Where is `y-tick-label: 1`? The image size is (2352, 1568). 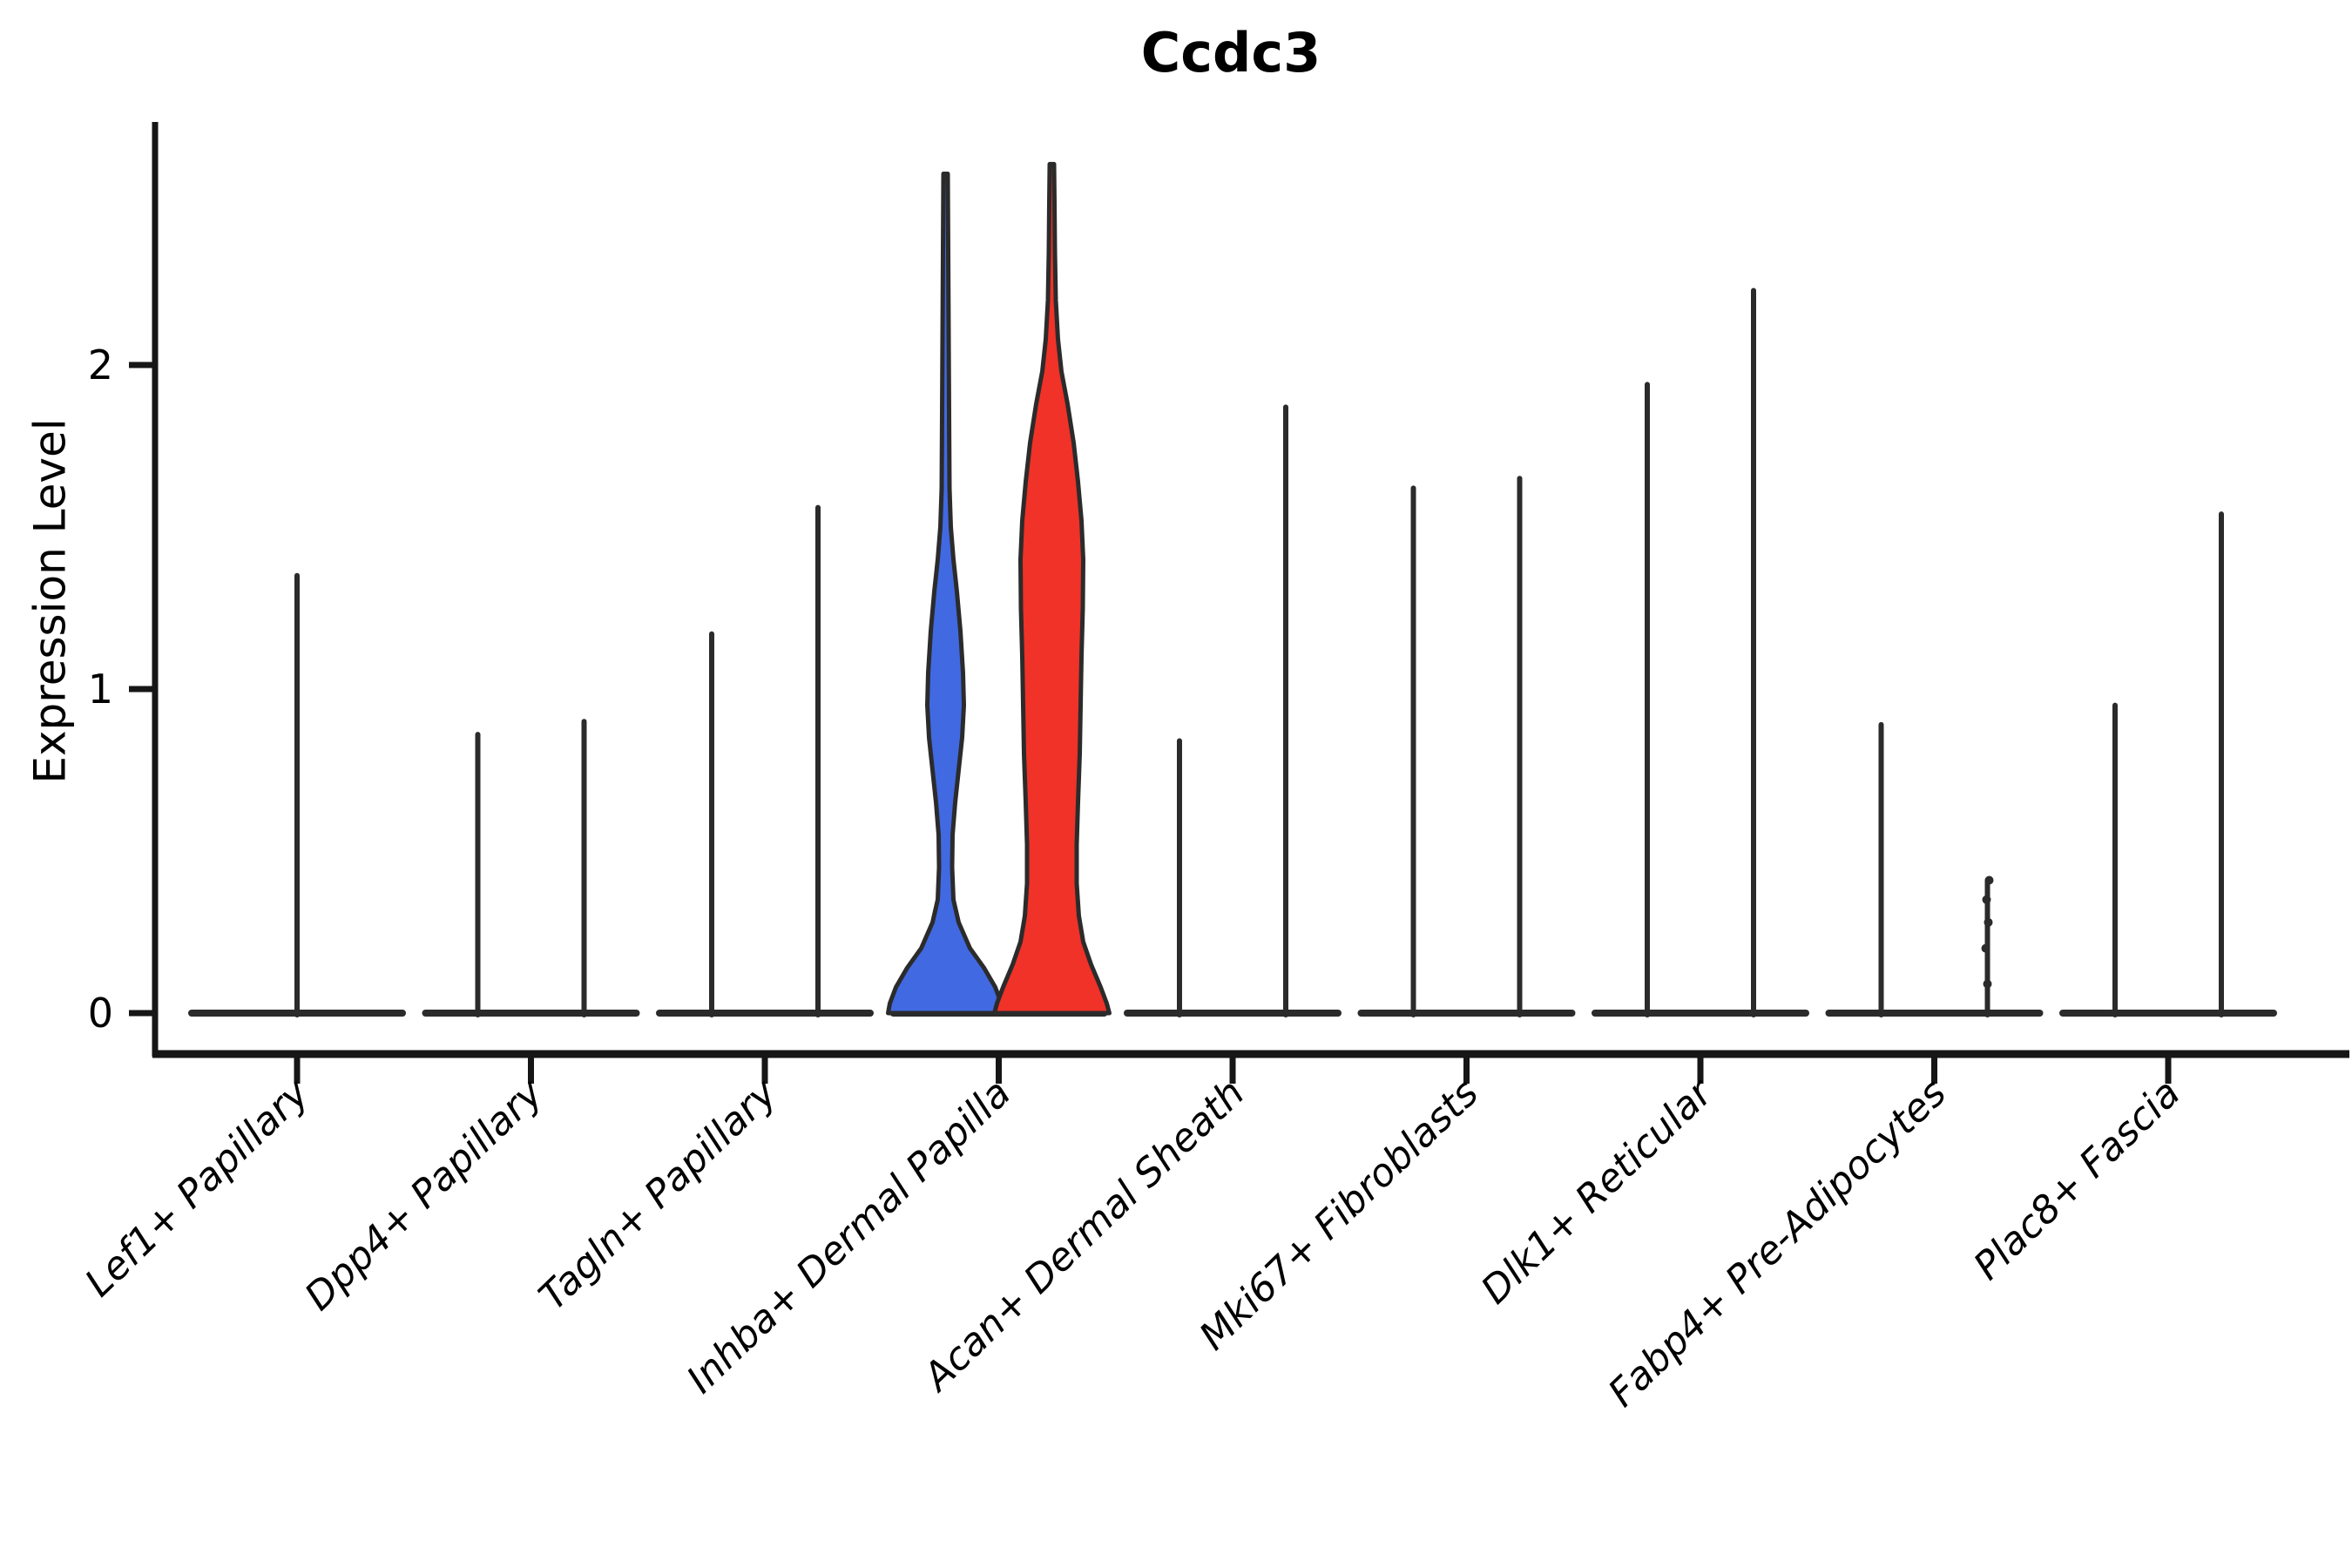 y-tick-label: 1 is located at coordinates (101, 689).